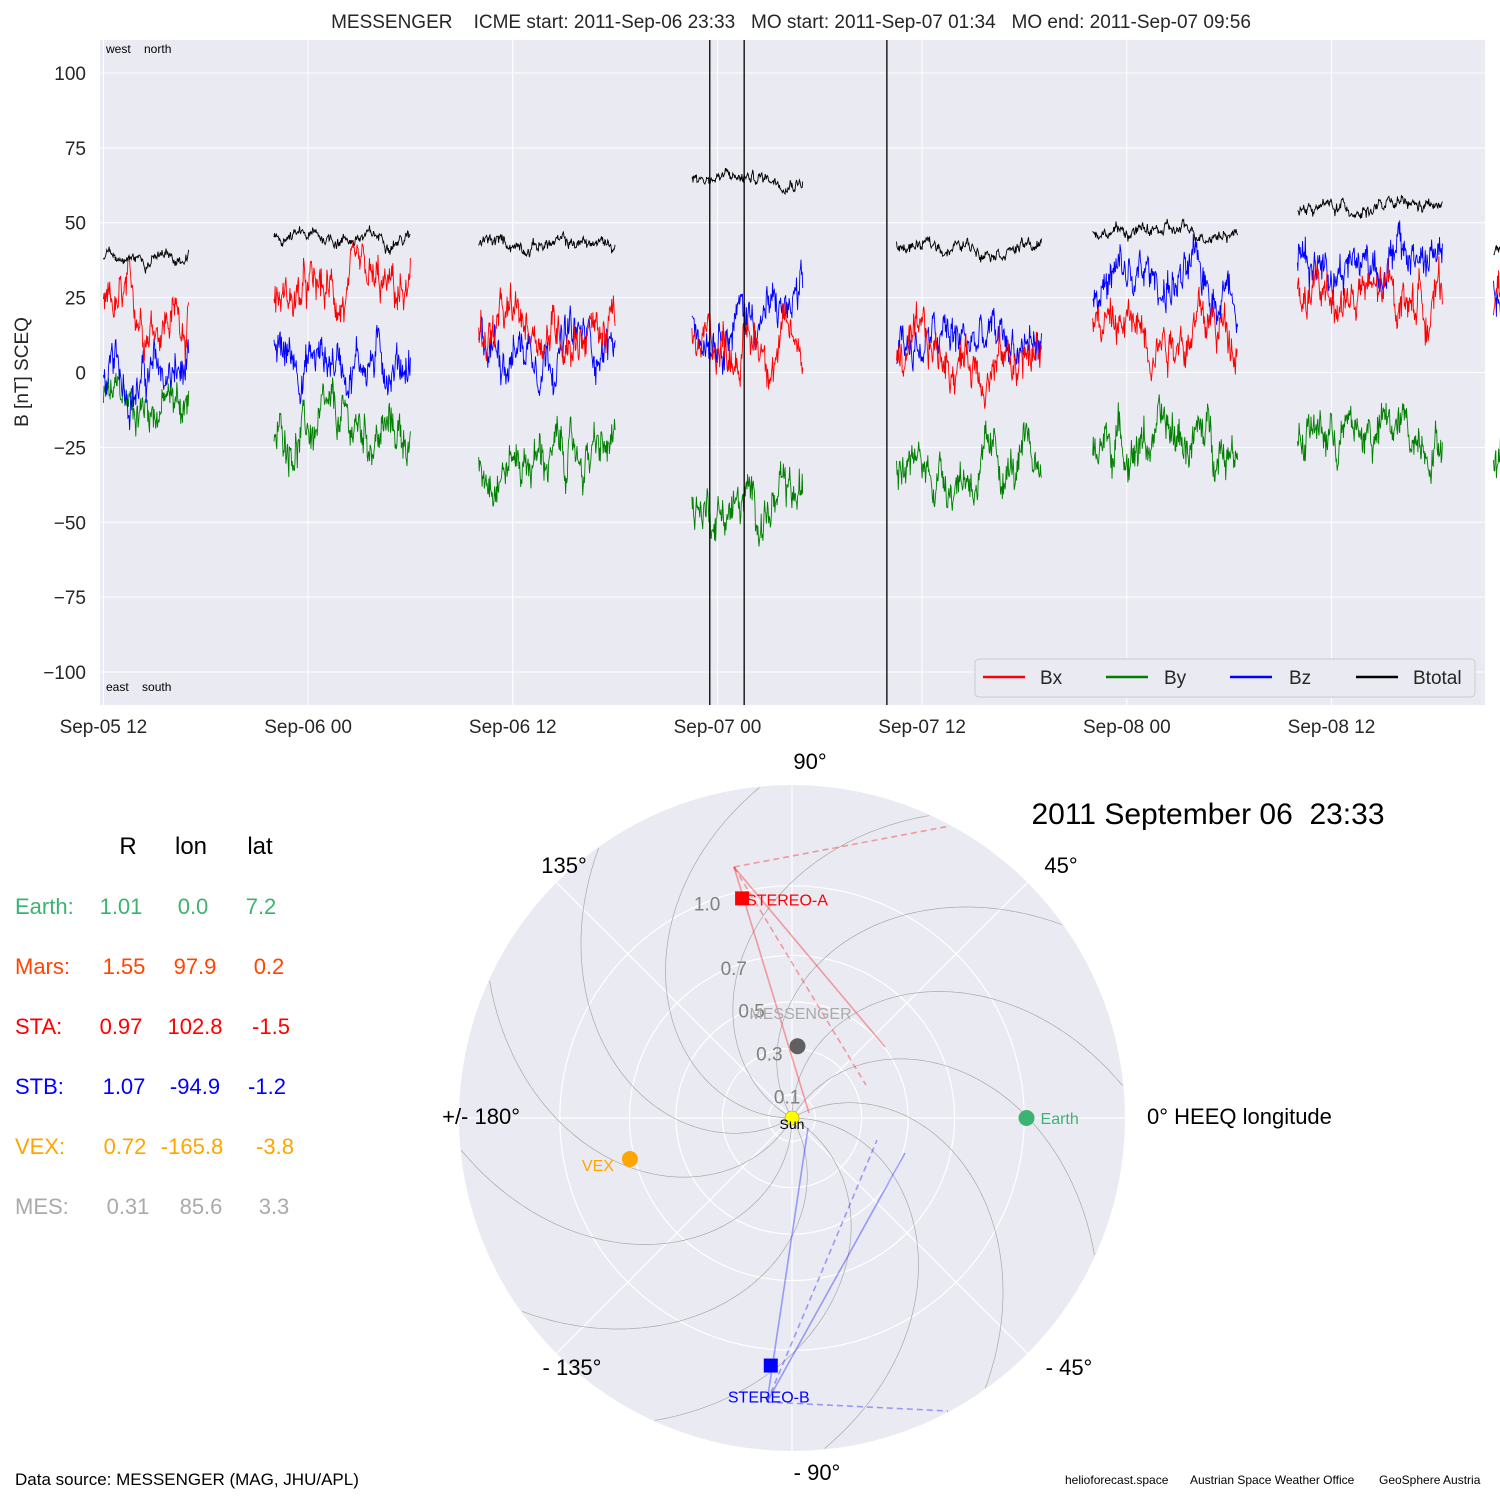 The width and height of the screenshot is (1500, 1500). I want to click on x-tick-label: Sep-05 12, so click(104, 727).